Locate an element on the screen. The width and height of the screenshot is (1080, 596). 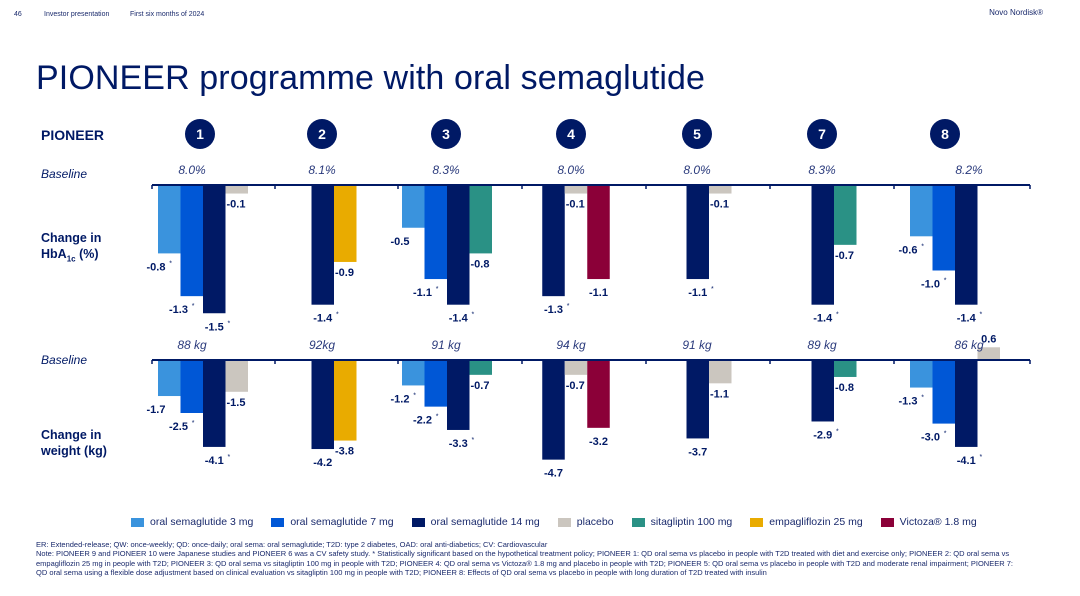
hba1c-label-line1: Change in is located at coordinates (71, 238).